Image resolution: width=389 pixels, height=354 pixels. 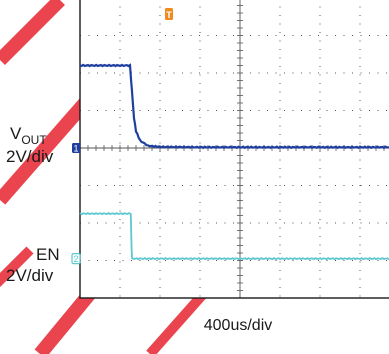 I want to click on channel-marker-number: 1, so click(x=75, y=149).